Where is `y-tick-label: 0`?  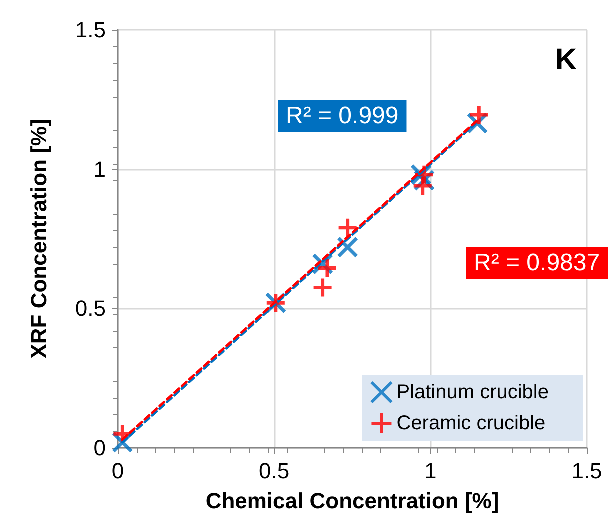 y-tick-label: 0 is located at coordinates (100, 448).